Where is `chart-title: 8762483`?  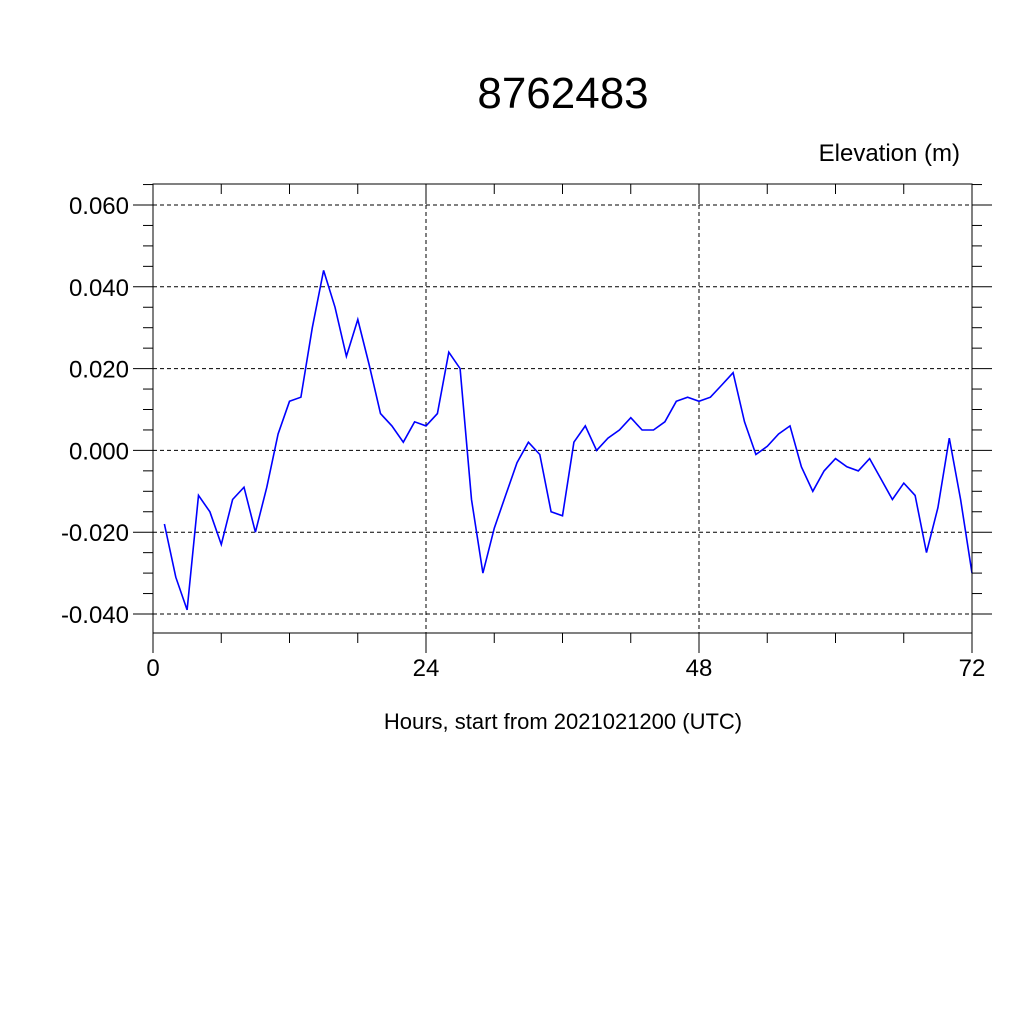 chart-title: 8762483 is located at coordinates (562, 93).